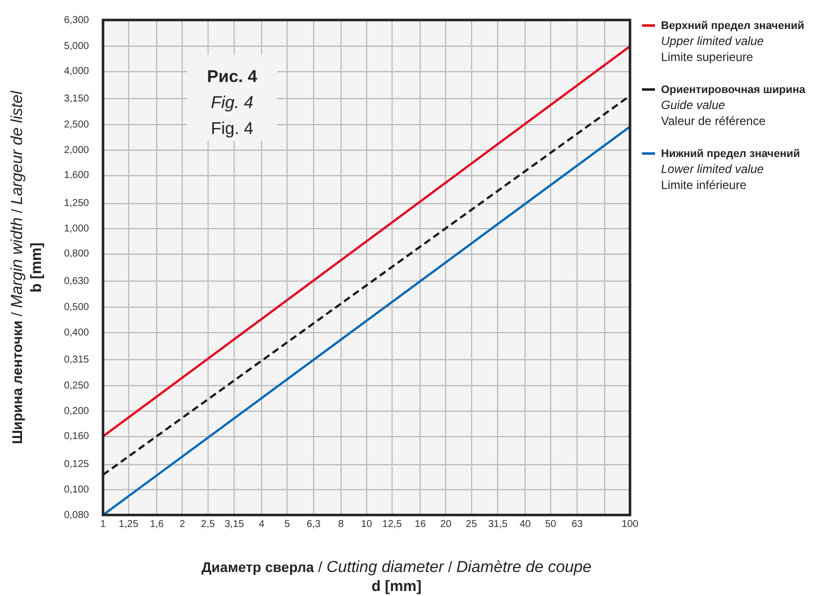 Image resolution: width=825 pixels, height=596 pixels. What do you see at coordinates (77, 72) in the screenshot?
I see `y-tick-label: 4,000` at bounding box center [77, 72].